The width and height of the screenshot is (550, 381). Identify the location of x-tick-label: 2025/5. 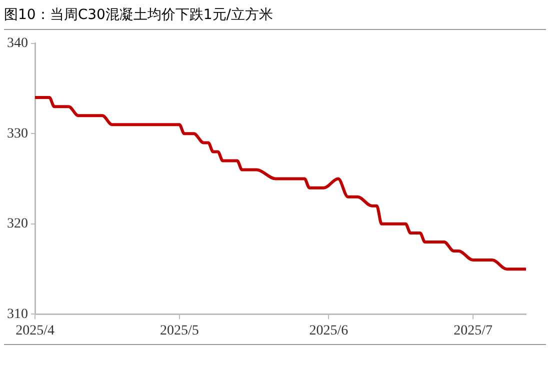
(179, 330).